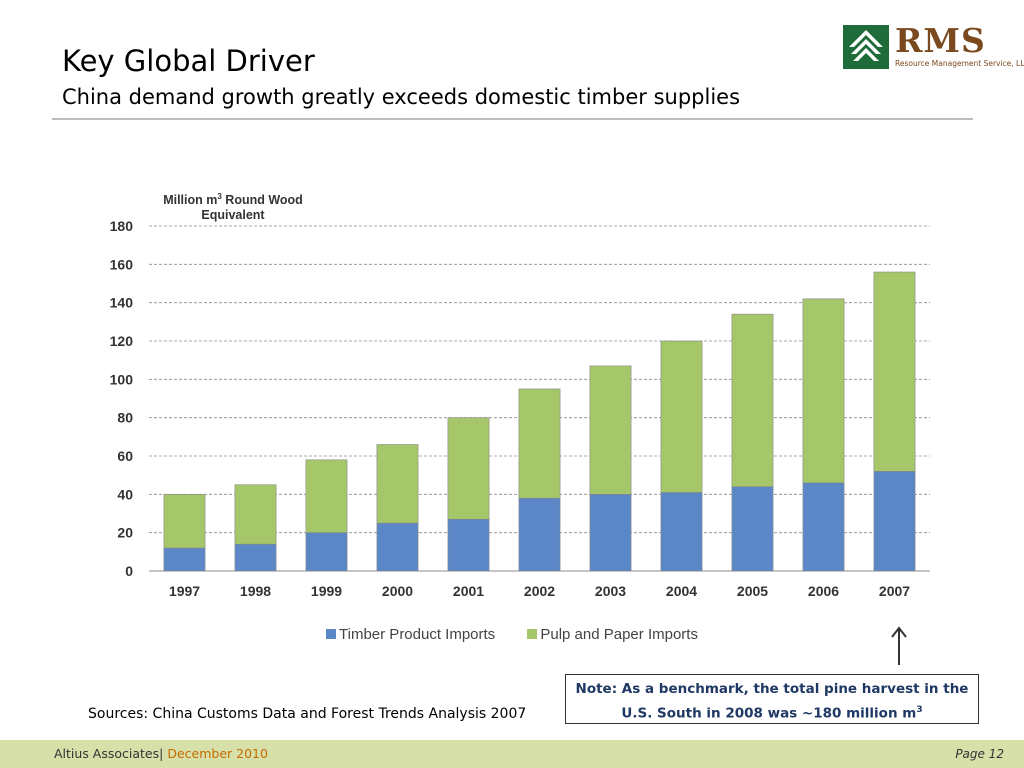 This screenshot has width=1024, height=768. I want to click on x-tick-label: 2003, so click(610, 591).